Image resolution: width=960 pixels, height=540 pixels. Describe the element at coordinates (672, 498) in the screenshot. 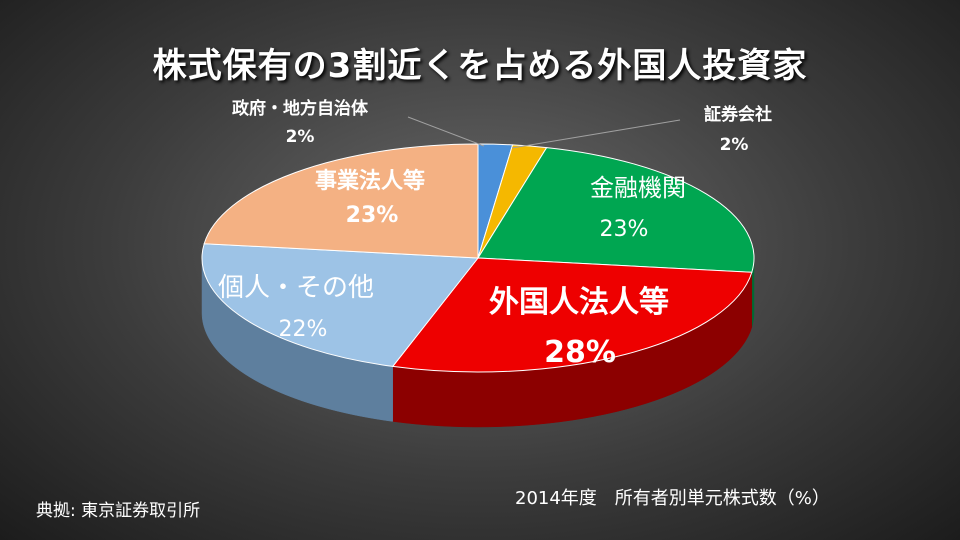

I see `chart-caption: 2014年度 所有者別単元株式数（%）` at that location.